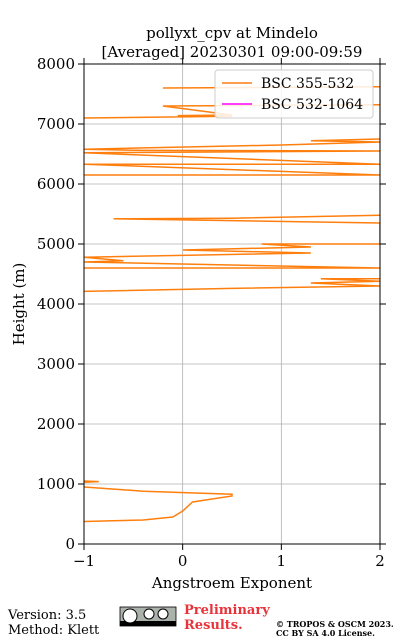 The image size is (400, 640). What do you see at coordinates (56, 484) in the screenshot?
I see `y-tick-label: 1000` at bounding box center [56, 484].